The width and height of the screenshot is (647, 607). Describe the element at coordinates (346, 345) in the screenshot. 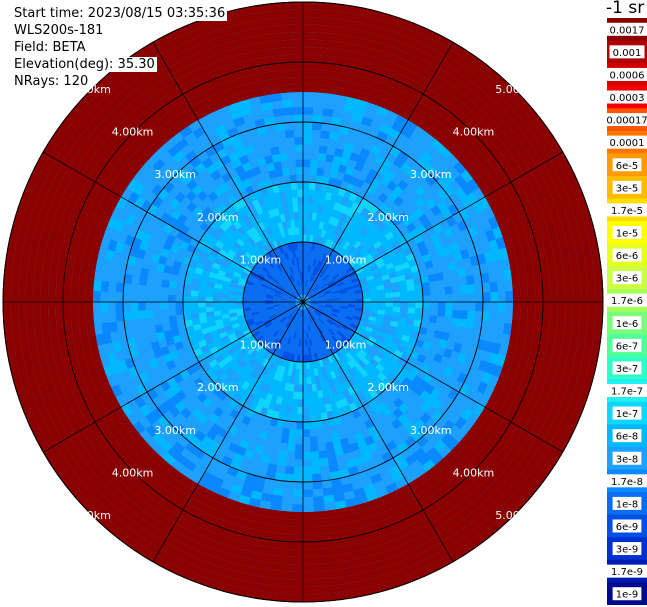

I see `range-label: 1.00km` at that location.